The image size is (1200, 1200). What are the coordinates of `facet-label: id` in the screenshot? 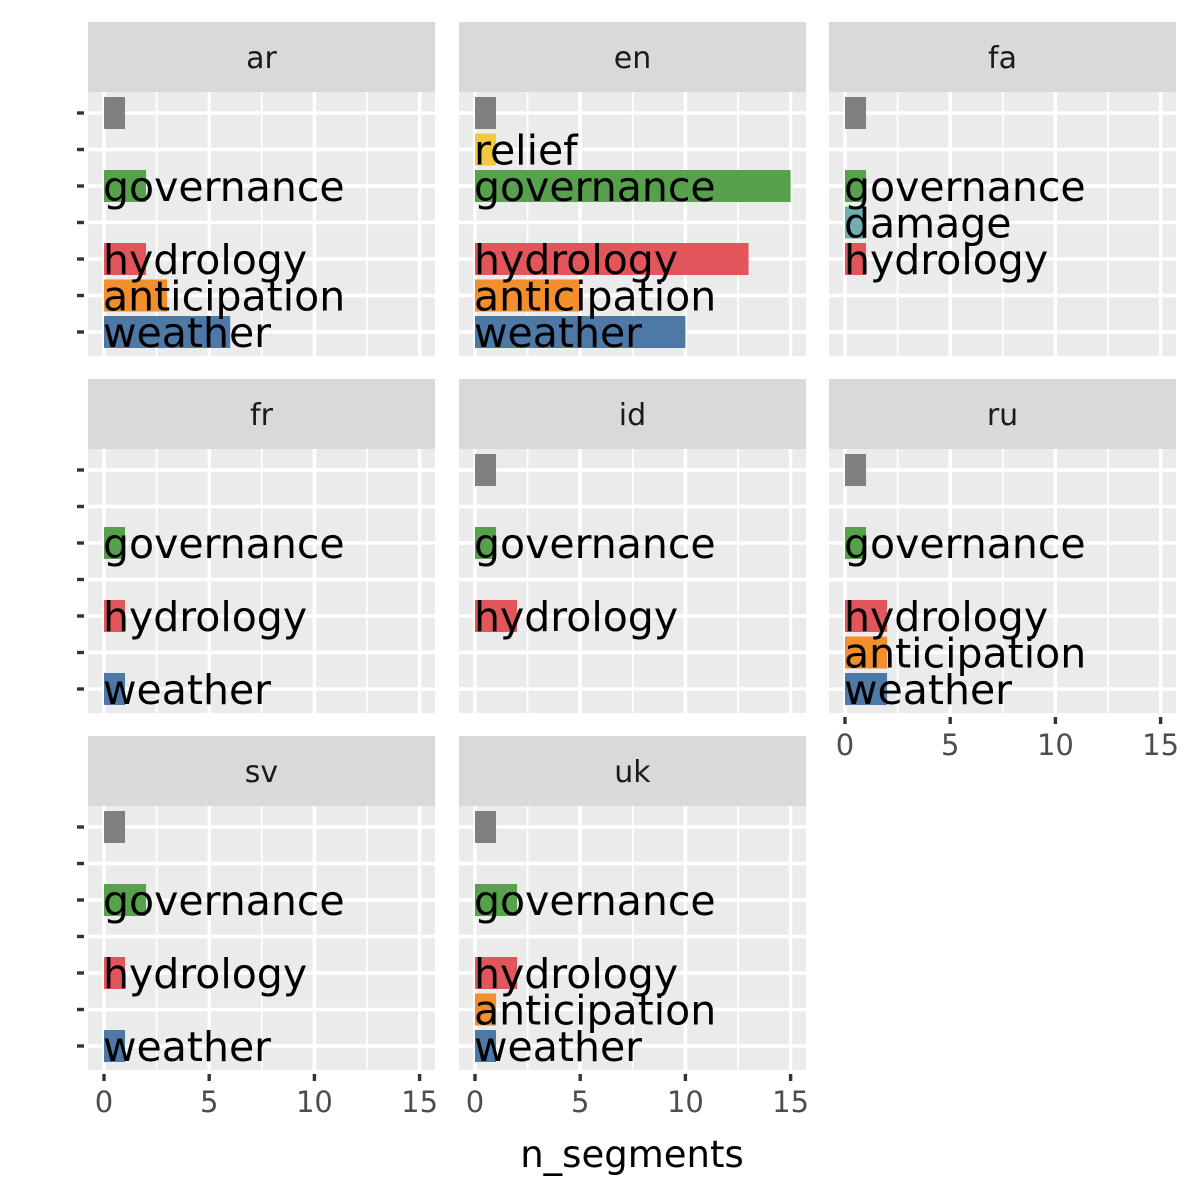 It's located at (632, 415).